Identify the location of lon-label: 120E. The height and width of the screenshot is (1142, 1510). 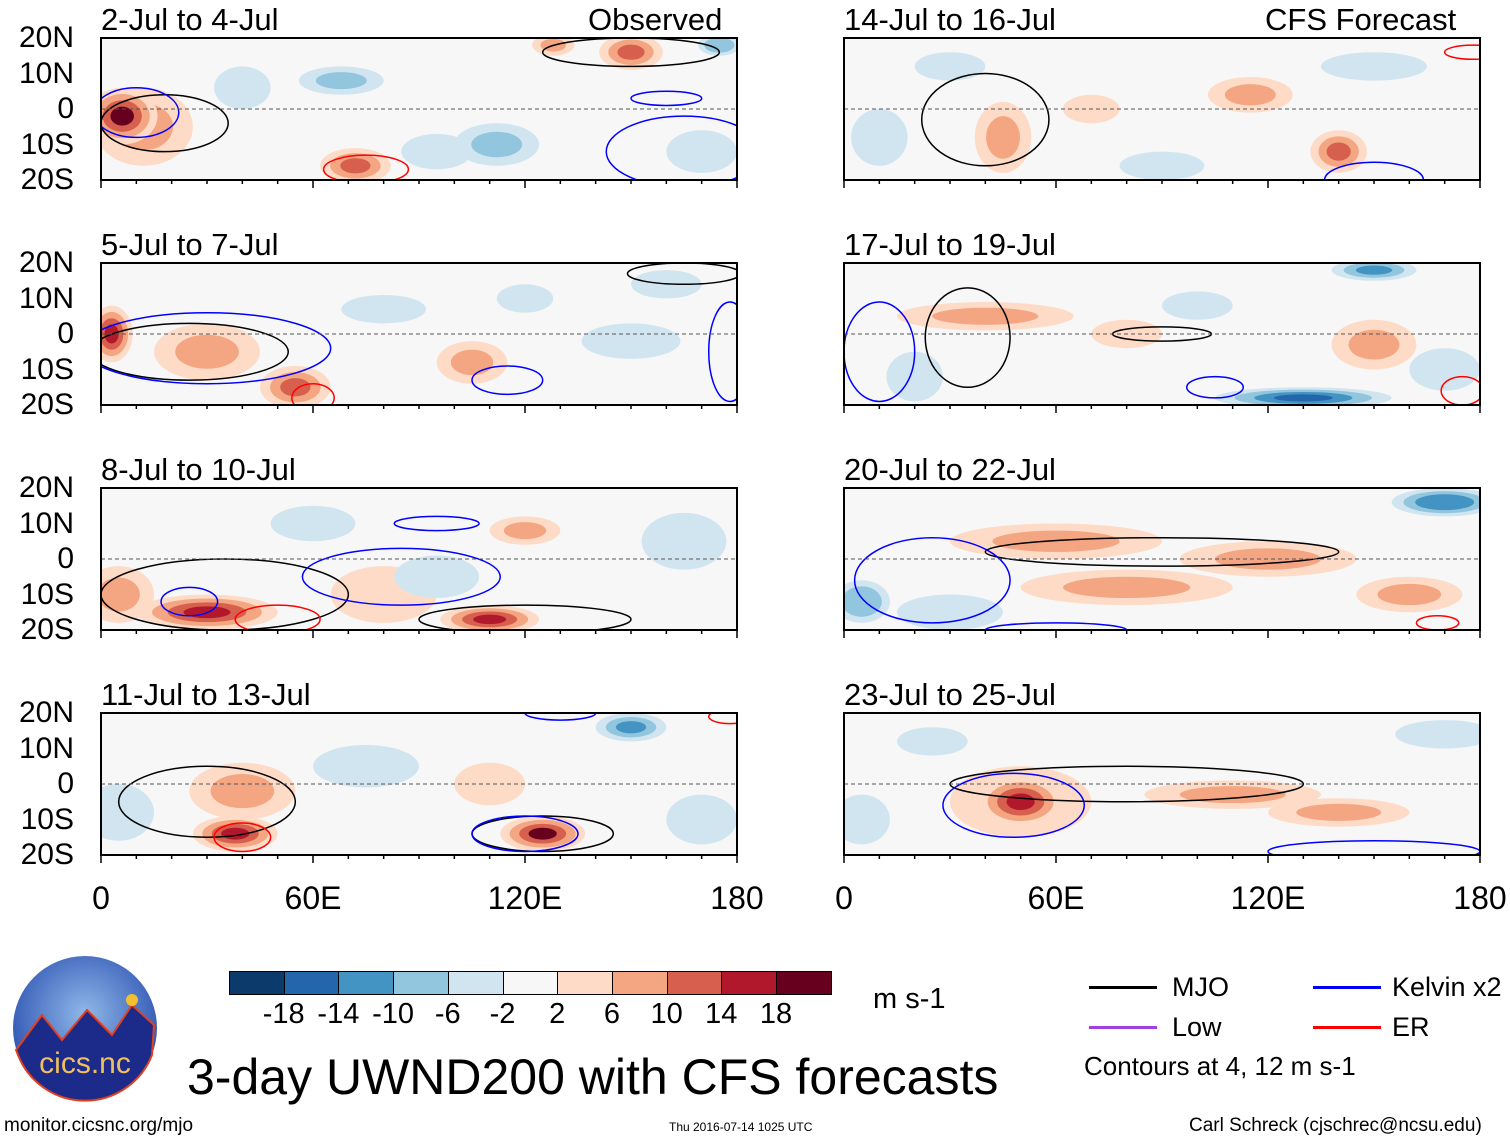
(1268, 898).